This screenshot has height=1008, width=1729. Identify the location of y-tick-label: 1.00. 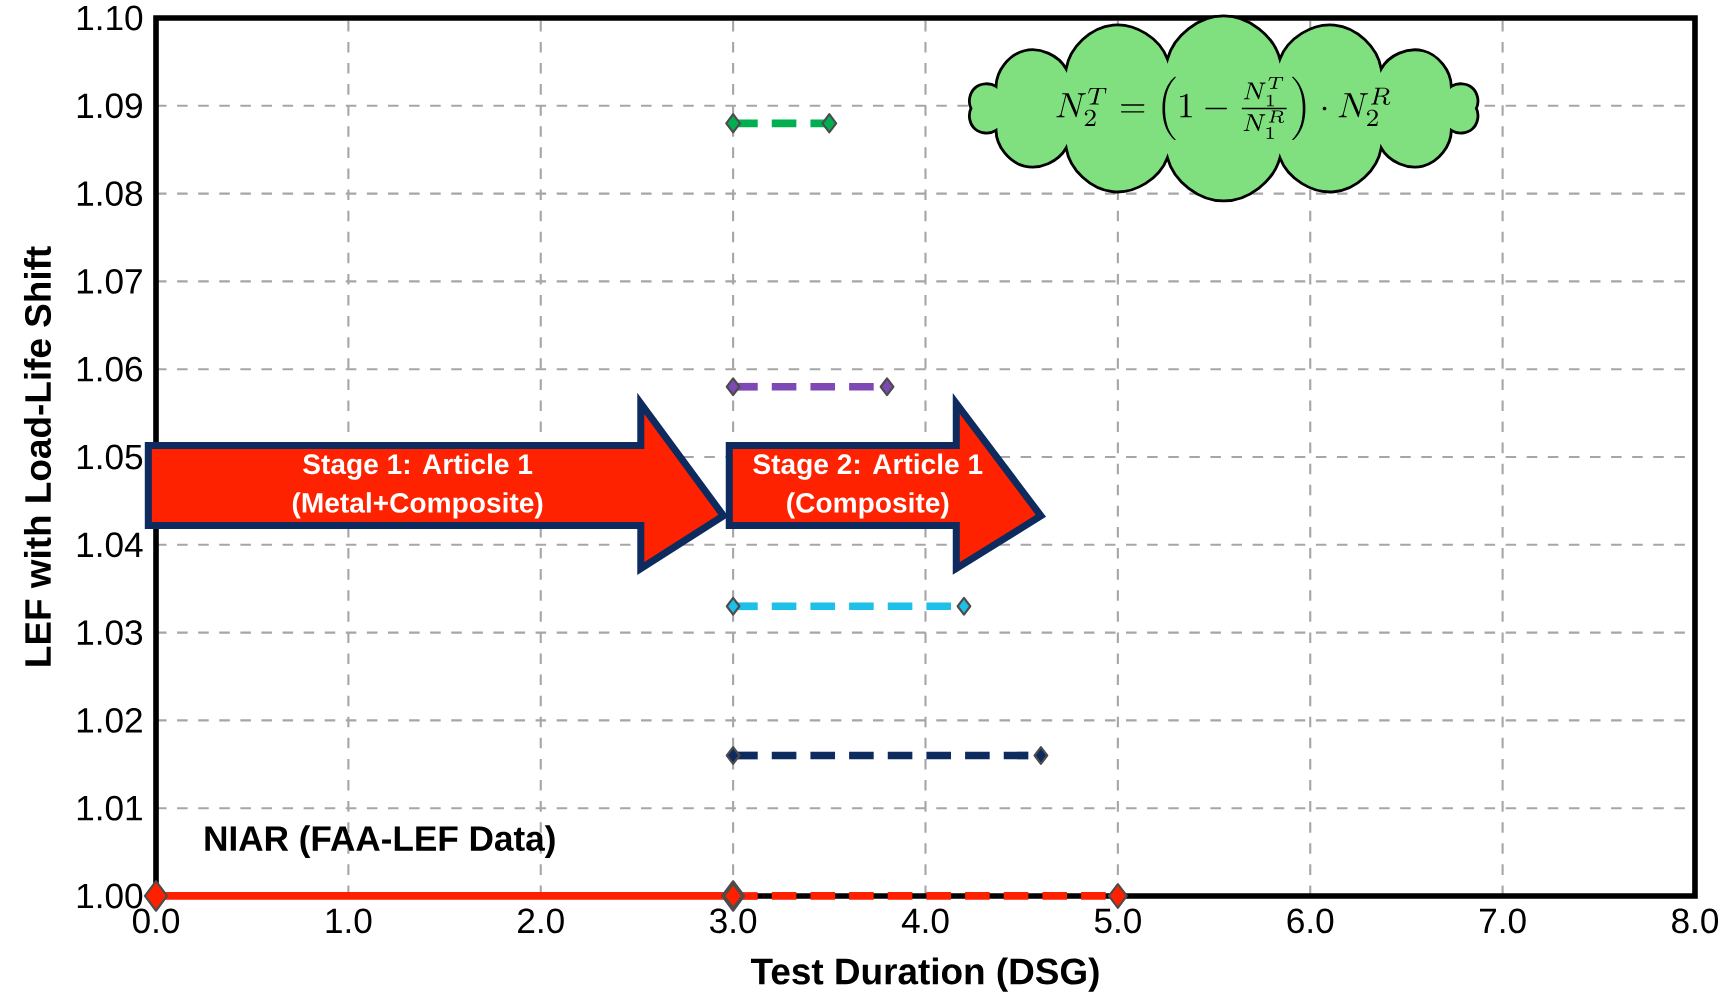
(110, 896).